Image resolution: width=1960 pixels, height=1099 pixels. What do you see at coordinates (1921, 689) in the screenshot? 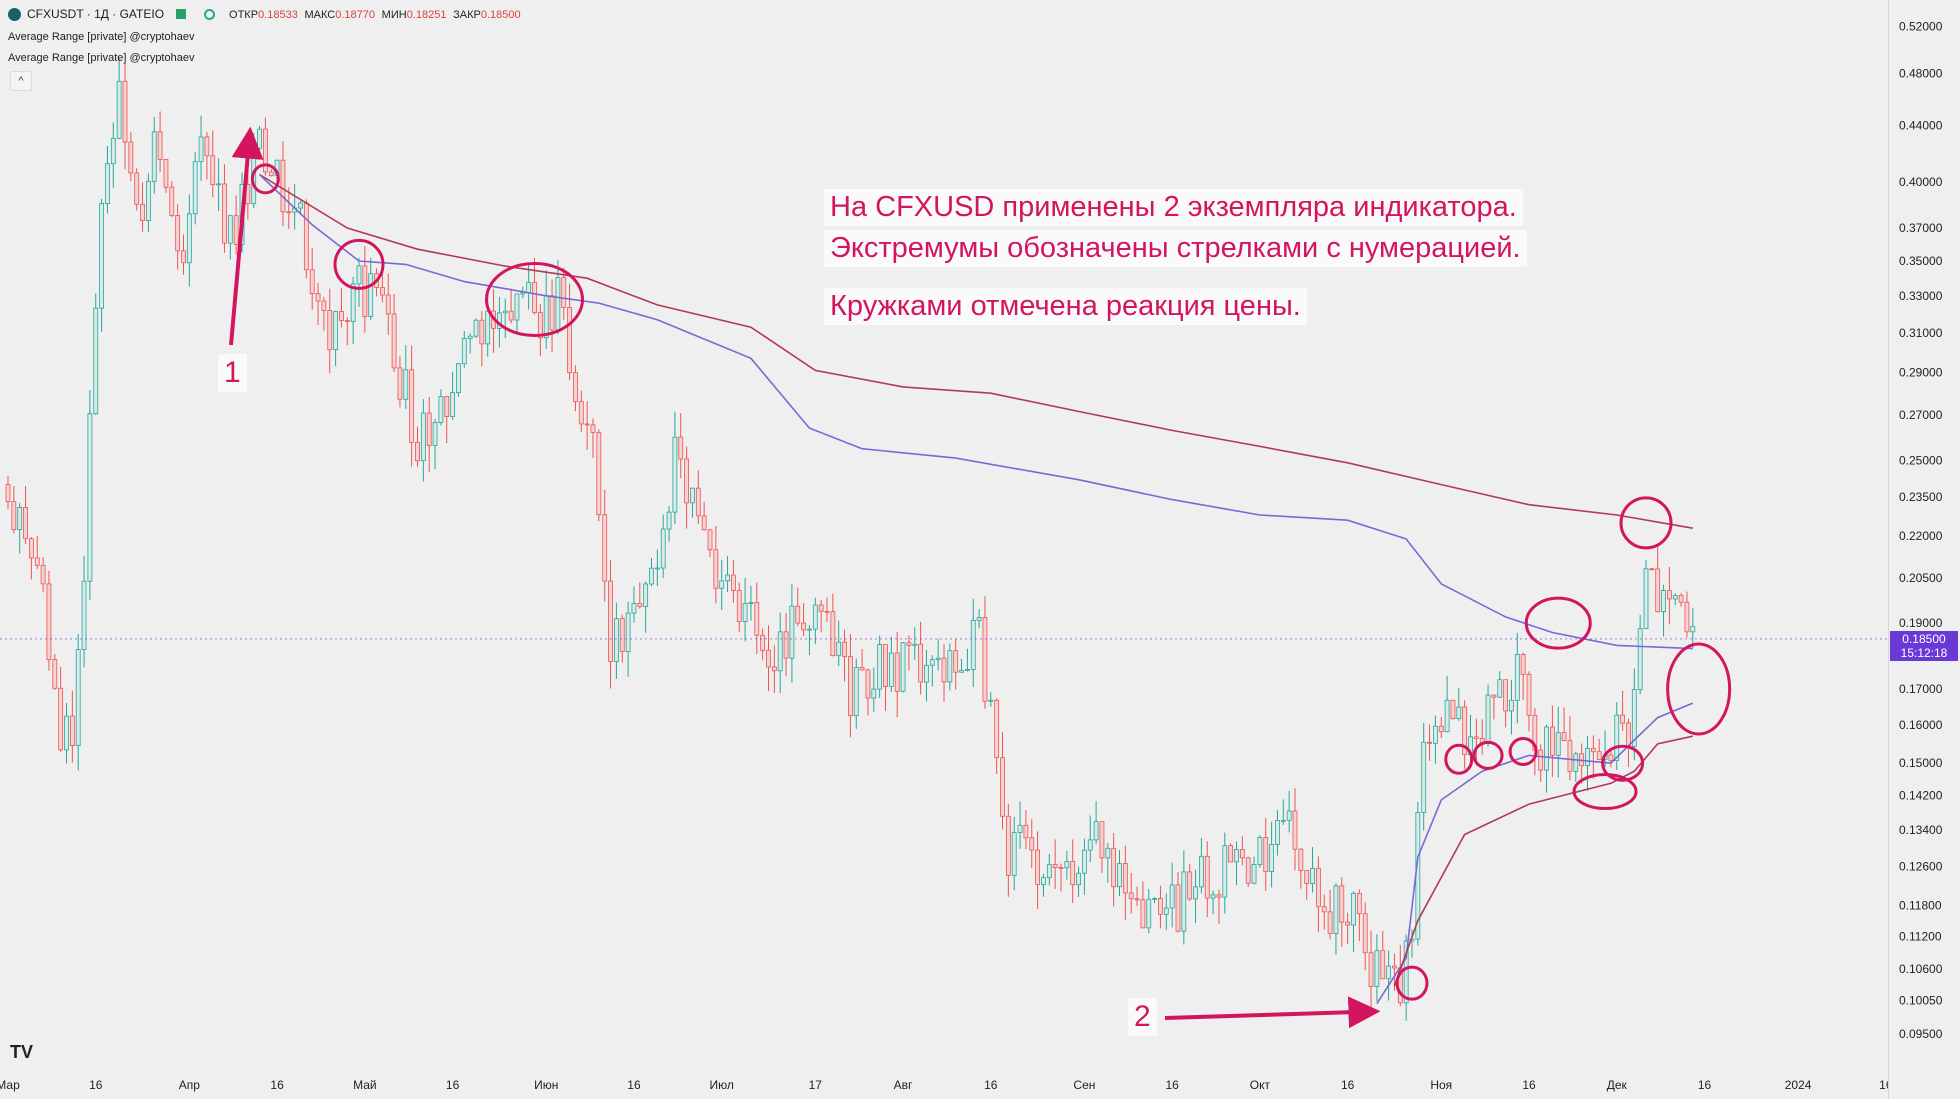
I see `price-tick-label: 0.17000` at bounding box center [1921, 689].